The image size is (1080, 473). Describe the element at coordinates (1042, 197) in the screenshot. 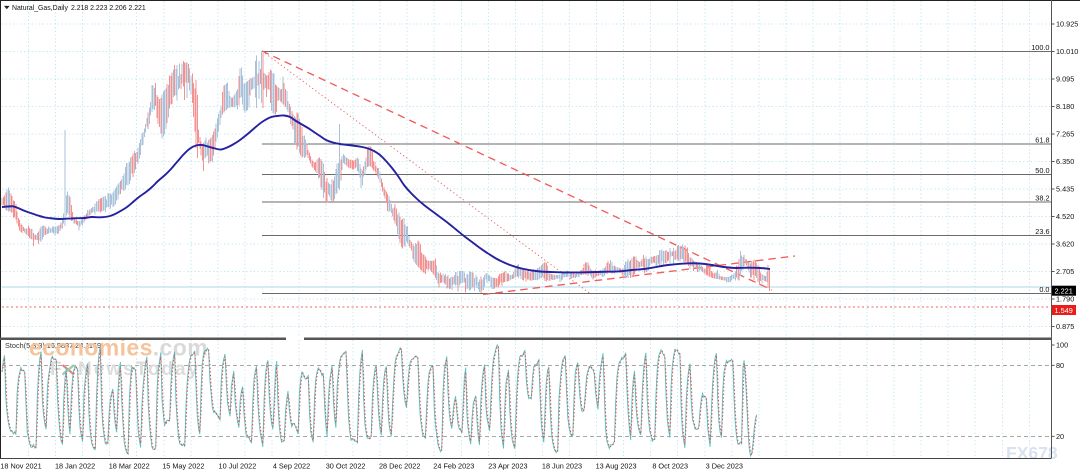

I see `svg-text: 38.2` at that location.